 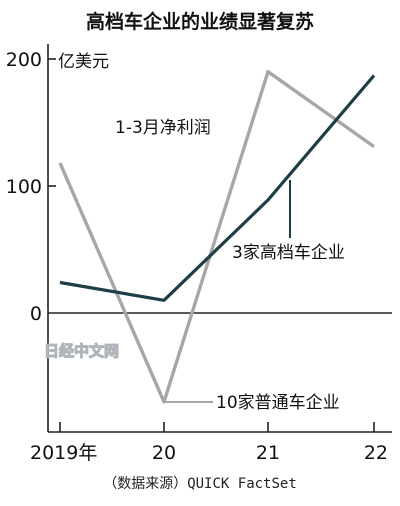 What do you see at coordinates (200, 21) in the screenshot?
I see `chart-title: 高档车企业的业绩显著复苏` at bounding box center [200, 21].